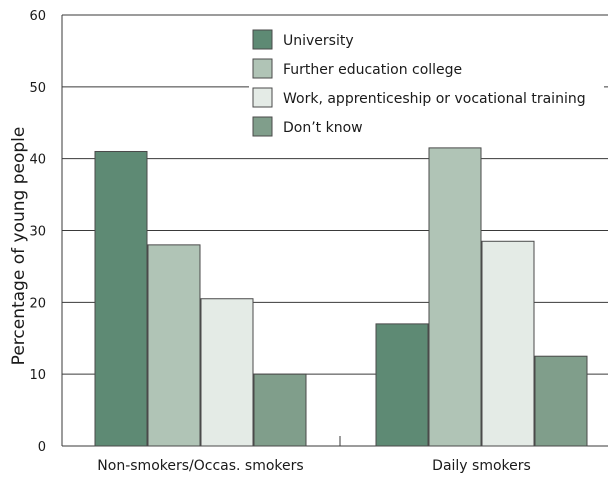  What do you see at coordinates (314, 466) in the screenshot?
I see `x-category-labels: Non-smokers/Occas. smokers Daily smokers` at bounding box center [314, 466].